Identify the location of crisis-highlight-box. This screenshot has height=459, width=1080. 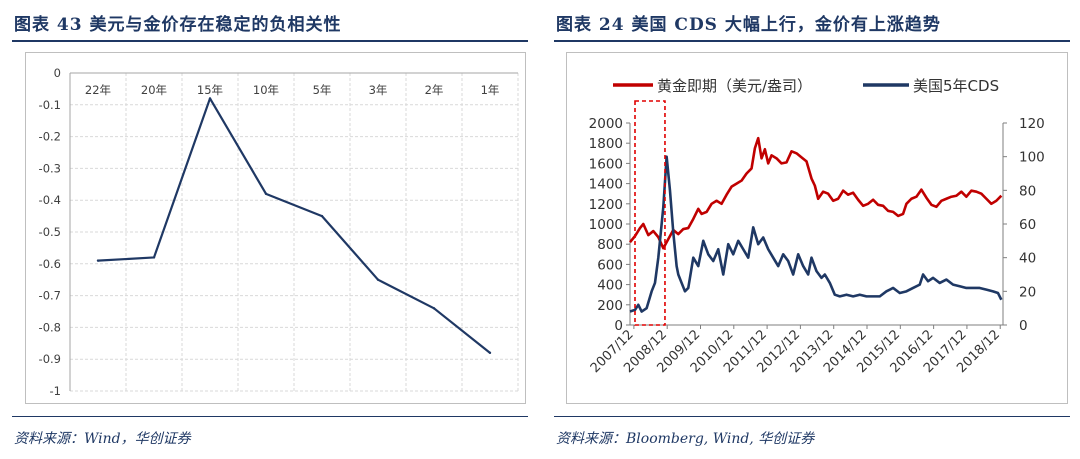
(650, 213).